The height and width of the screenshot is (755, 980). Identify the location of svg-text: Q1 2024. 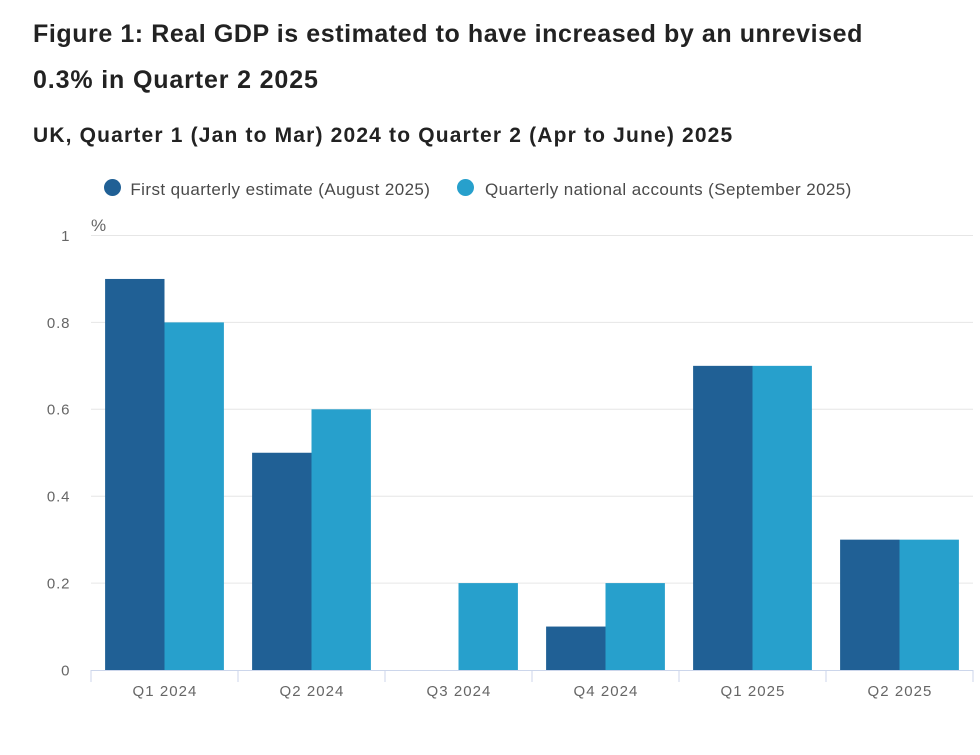
(165, 691).